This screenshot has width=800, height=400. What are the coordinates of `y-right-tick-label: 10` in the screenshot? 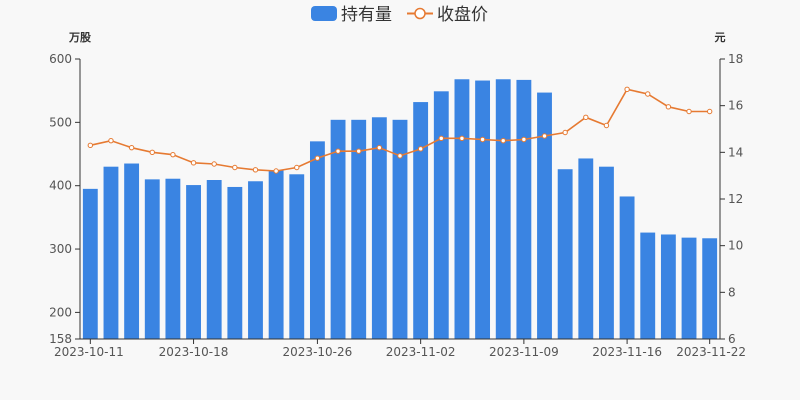 It's located at (735, 246).